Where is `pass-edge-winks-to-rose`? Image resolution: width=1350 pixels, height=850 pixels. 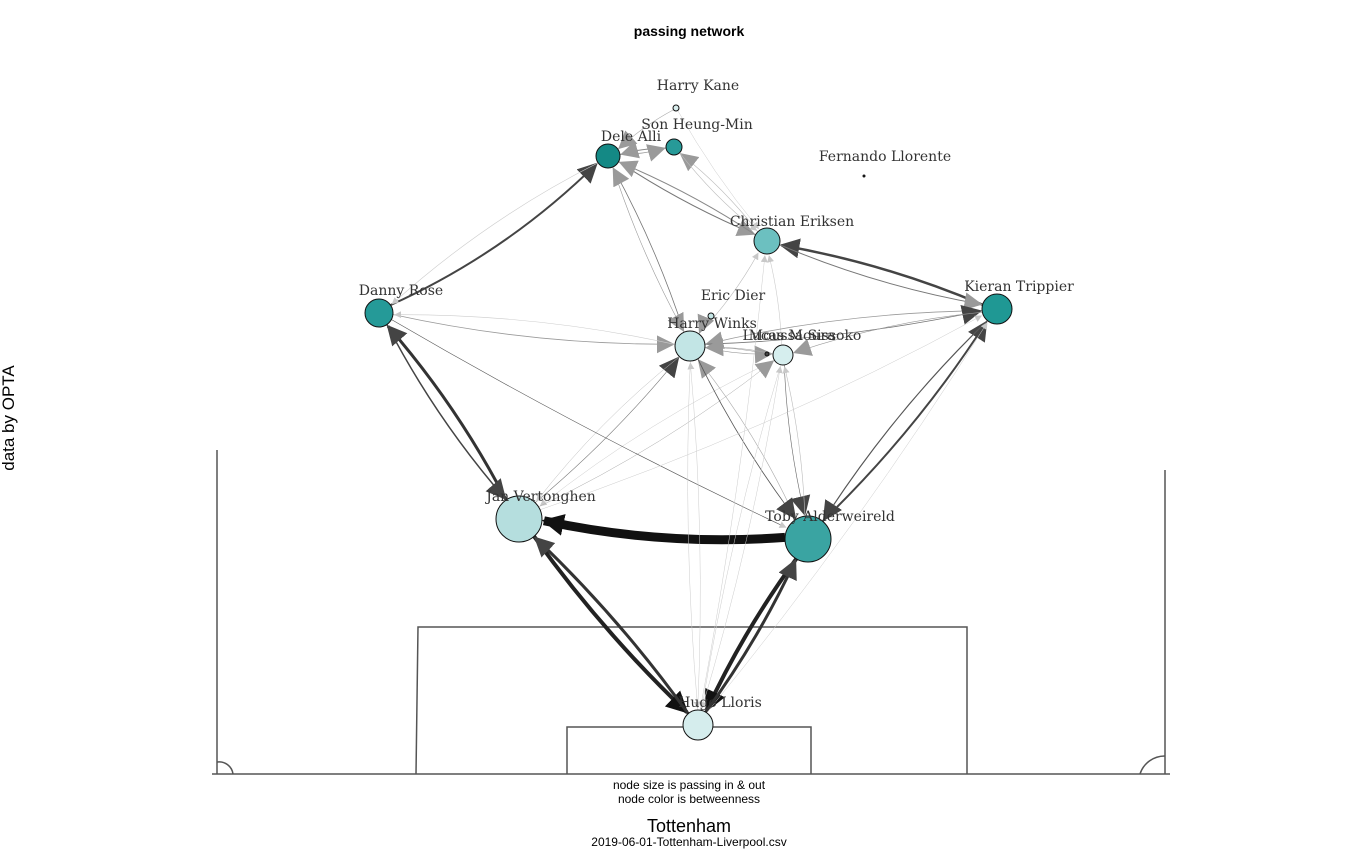 pass-edge-winks-to-rose is located at coordinates (535, 328).